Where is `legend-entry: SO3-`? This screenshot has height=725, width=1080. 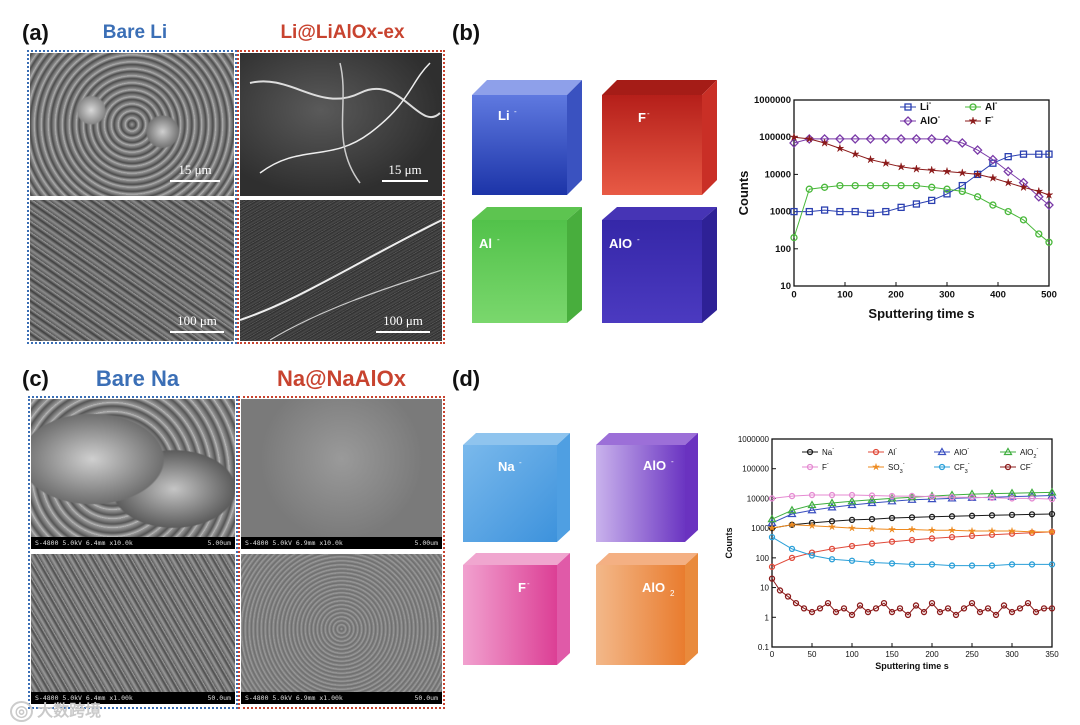
legend-entry: SO3- is located at coordinates (886, 468).